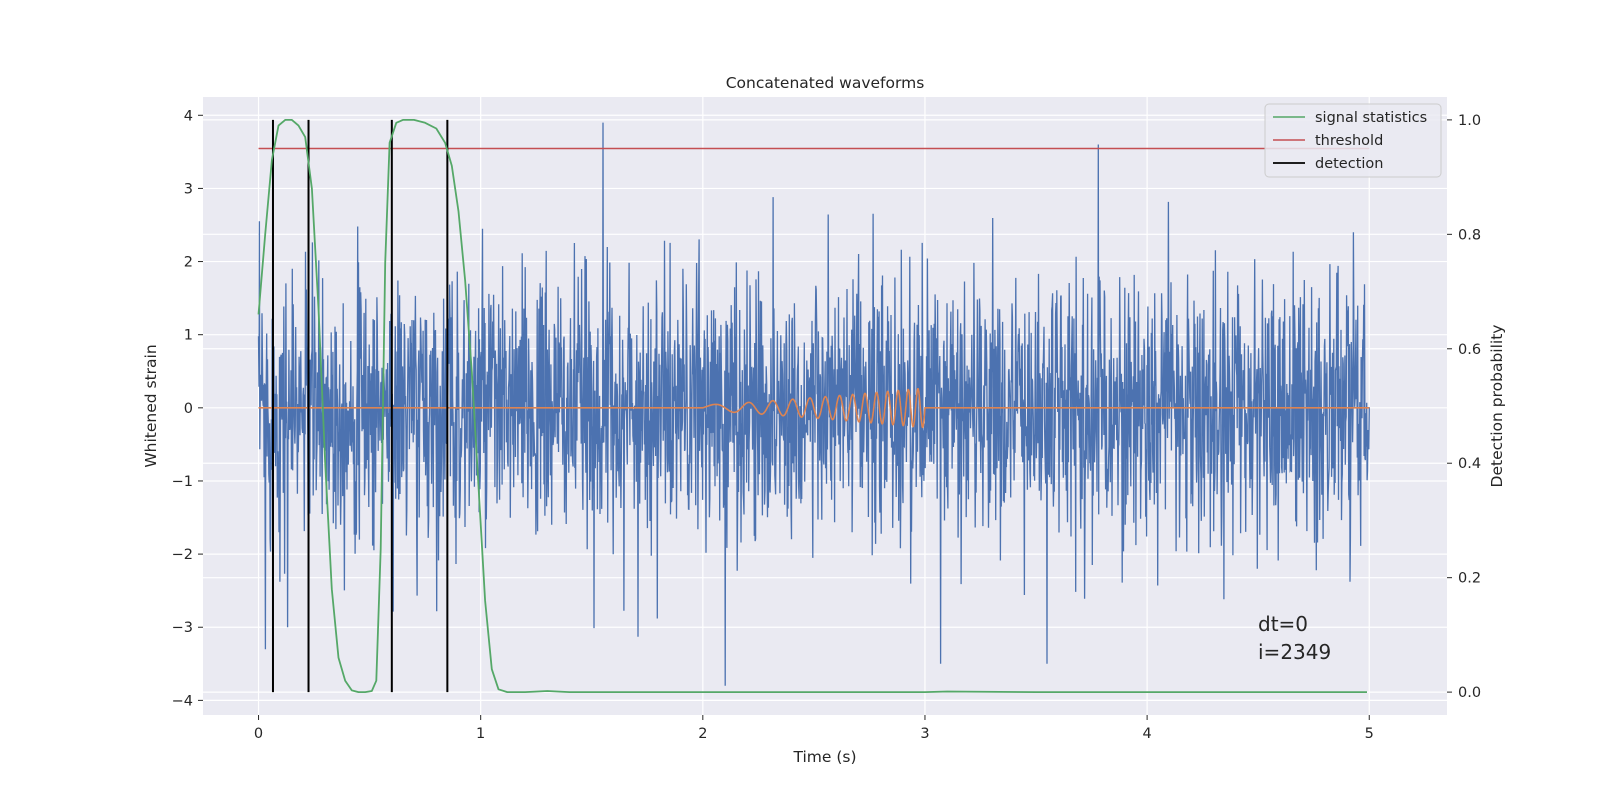 The width and height of the screenshot is (1600, 800). Describe the element at coordinates (1469, 121) in the screenshot. I see `y2-tick-label: 1.0` at that location.